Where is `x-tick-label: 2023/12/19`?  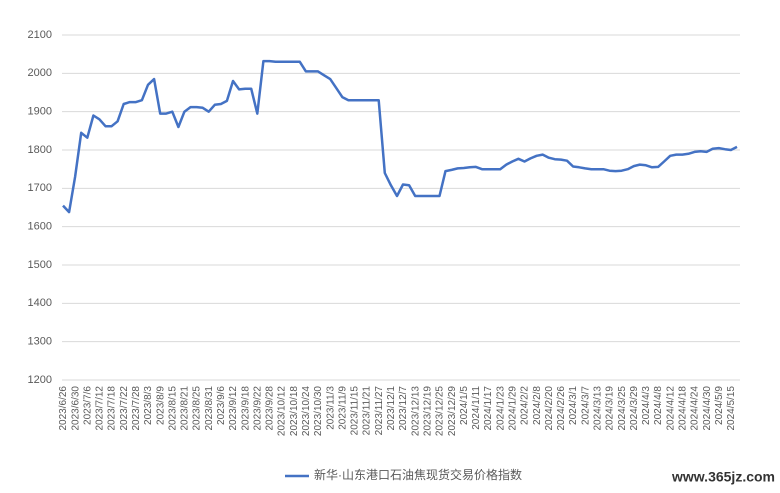 x-tick-label: 2023/12/19 is located at coordinates (427, 411).